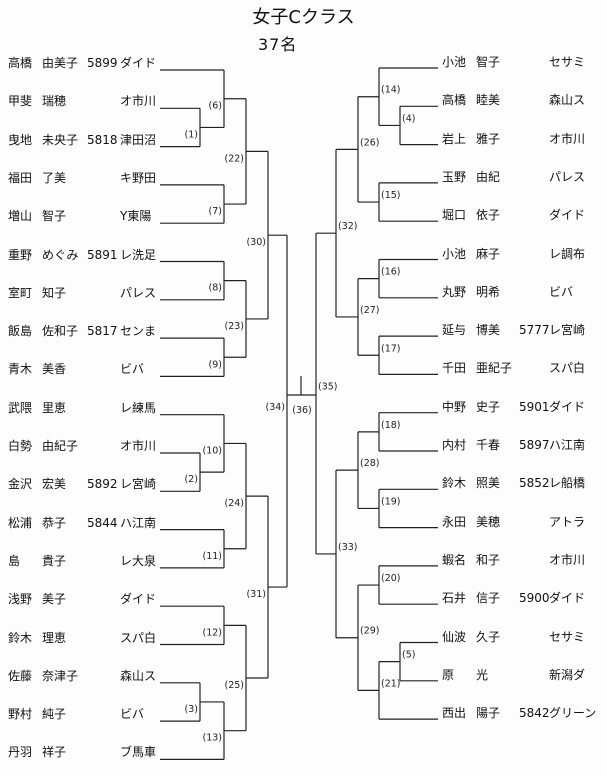 The image size is (607, 777). I want to click on match-number-label: (16), so click(391, 272).